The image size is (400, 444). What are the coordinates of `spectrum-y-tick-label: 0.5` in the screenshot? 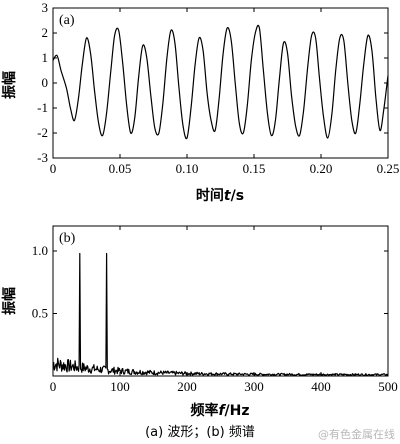 It's located at (40, 313).